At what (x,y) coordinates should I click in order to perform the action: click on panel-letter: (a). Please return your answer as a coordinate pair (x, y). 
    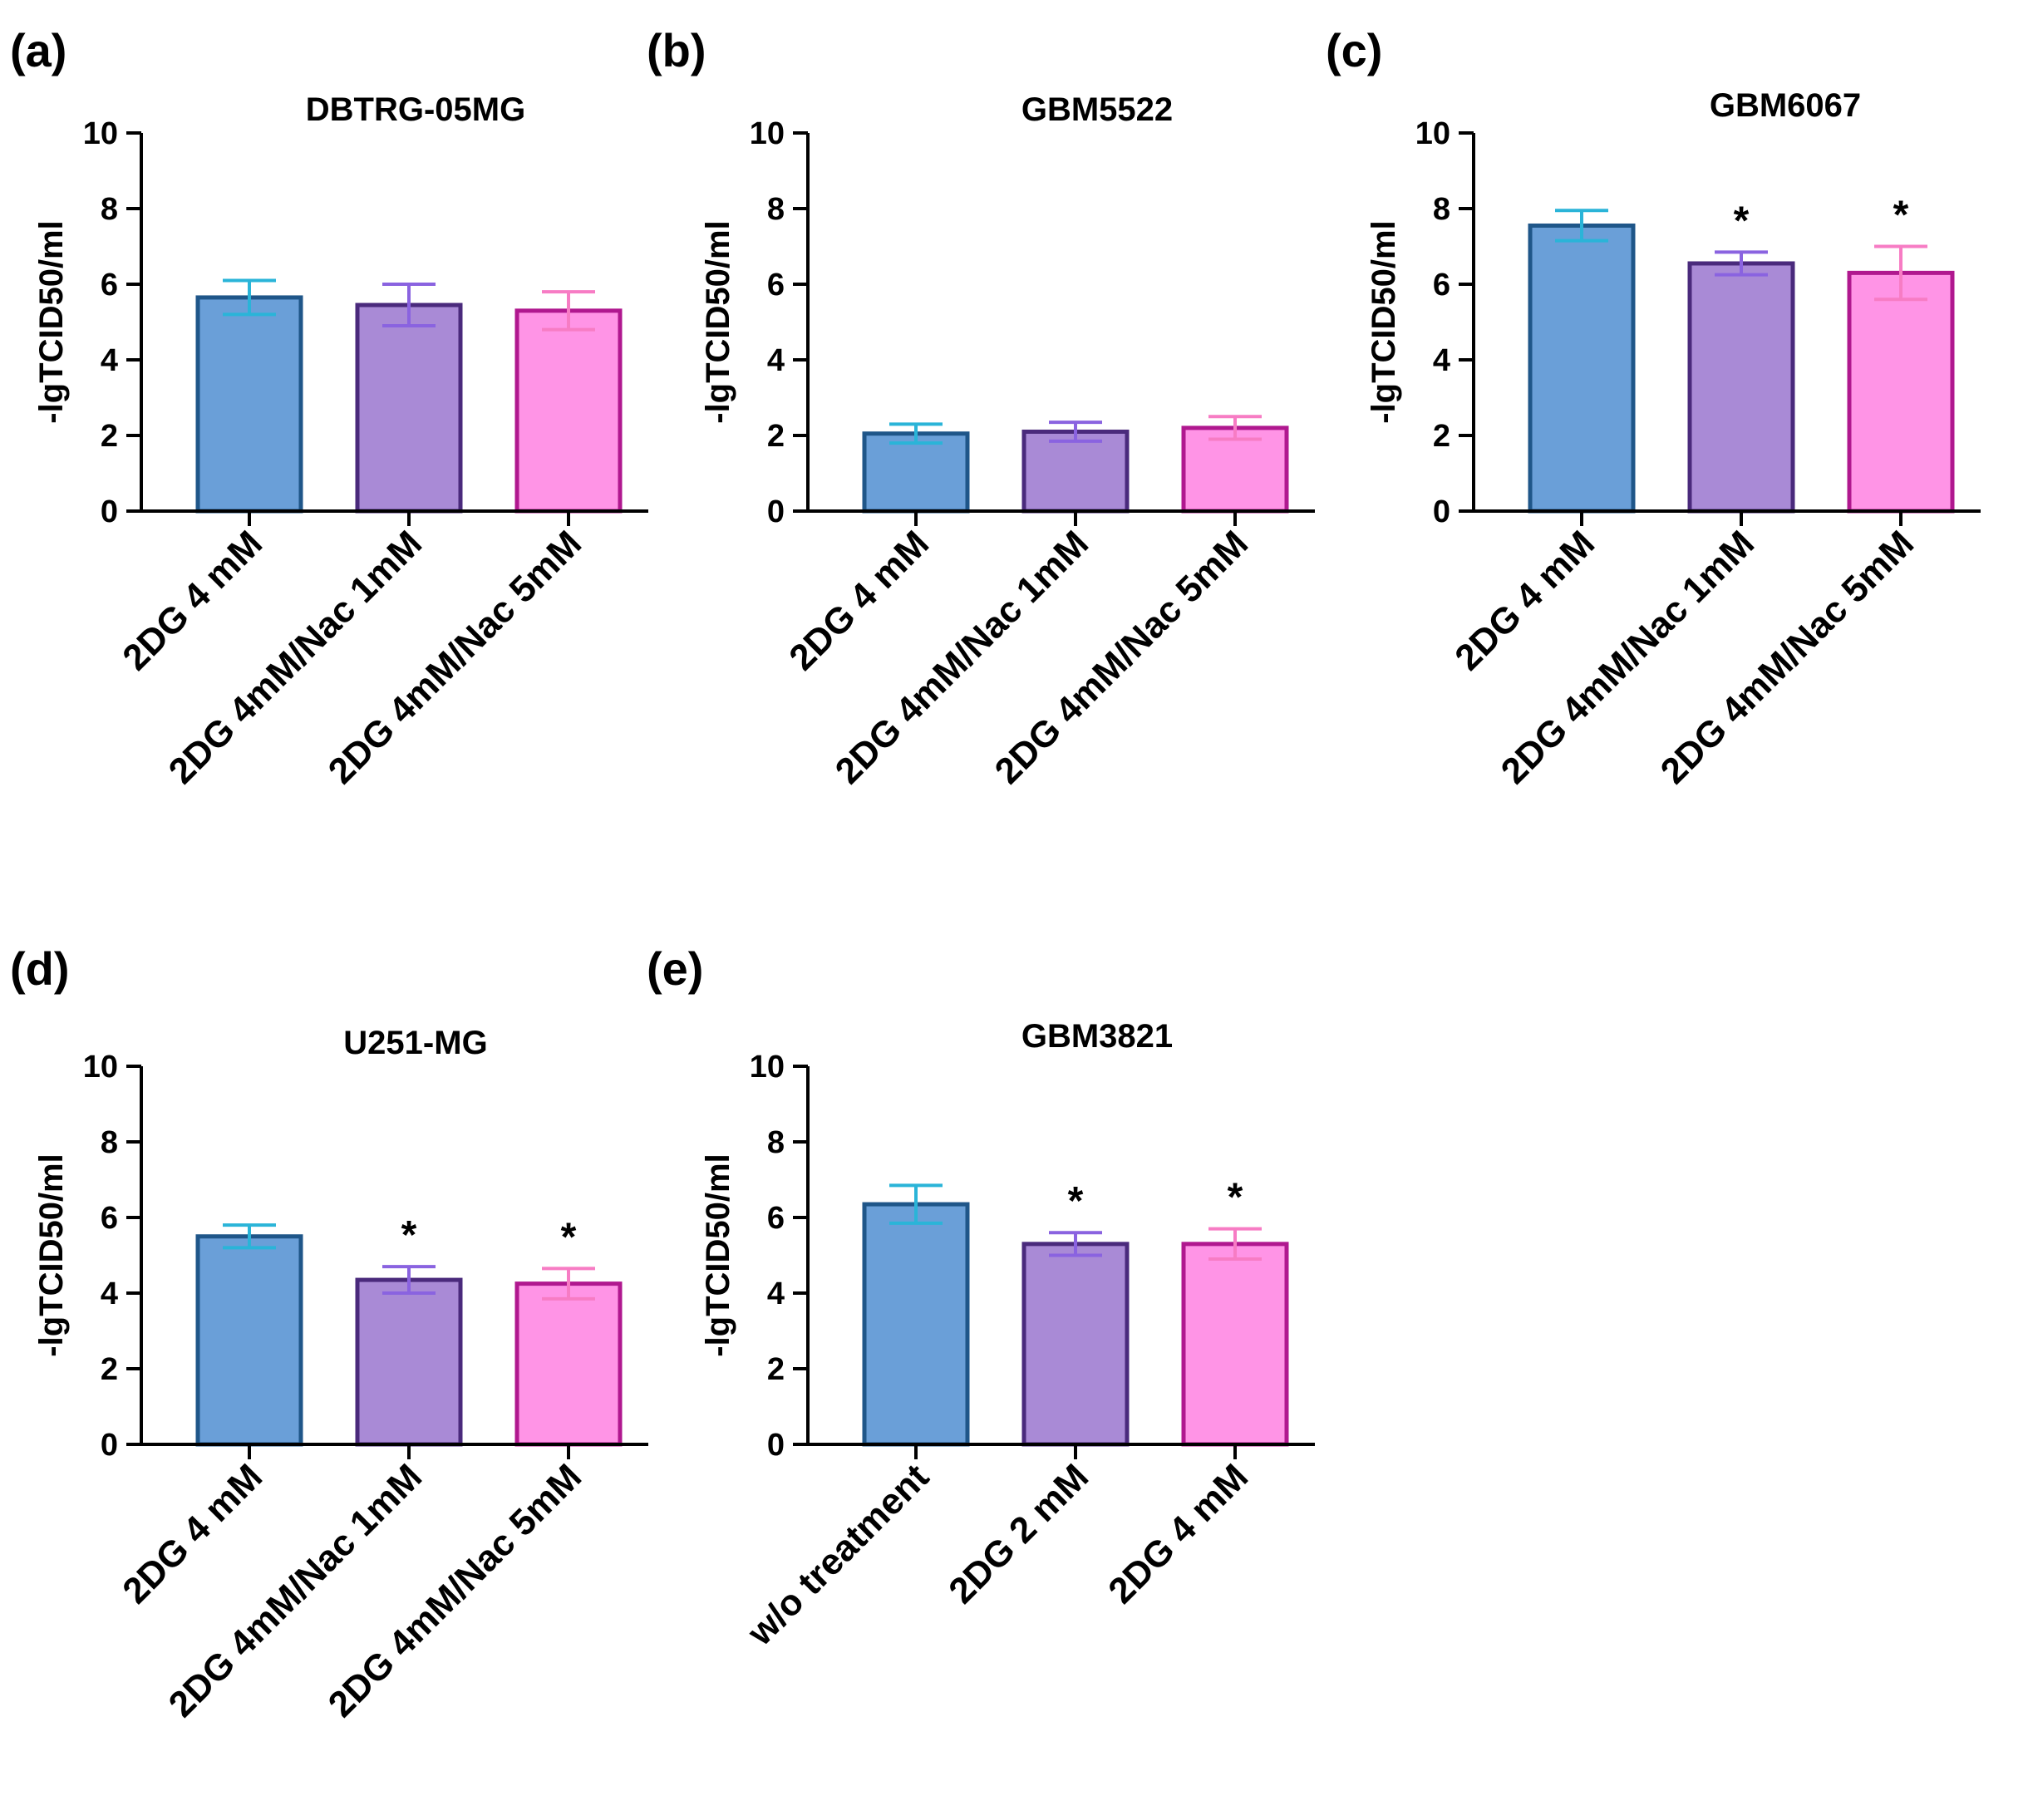
    Looking at the image, I should click on (38, 50).